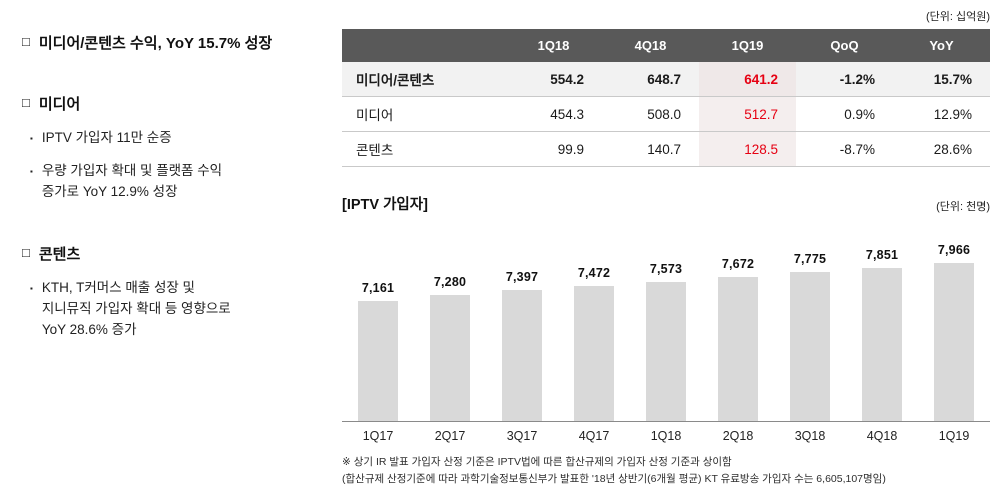 The width and height of the screenshot is (1000, 502). What do you see at coordinates (747, 79) in the screenshot?
I see `table-cell: 641.2` at bounding box center [747, 79].